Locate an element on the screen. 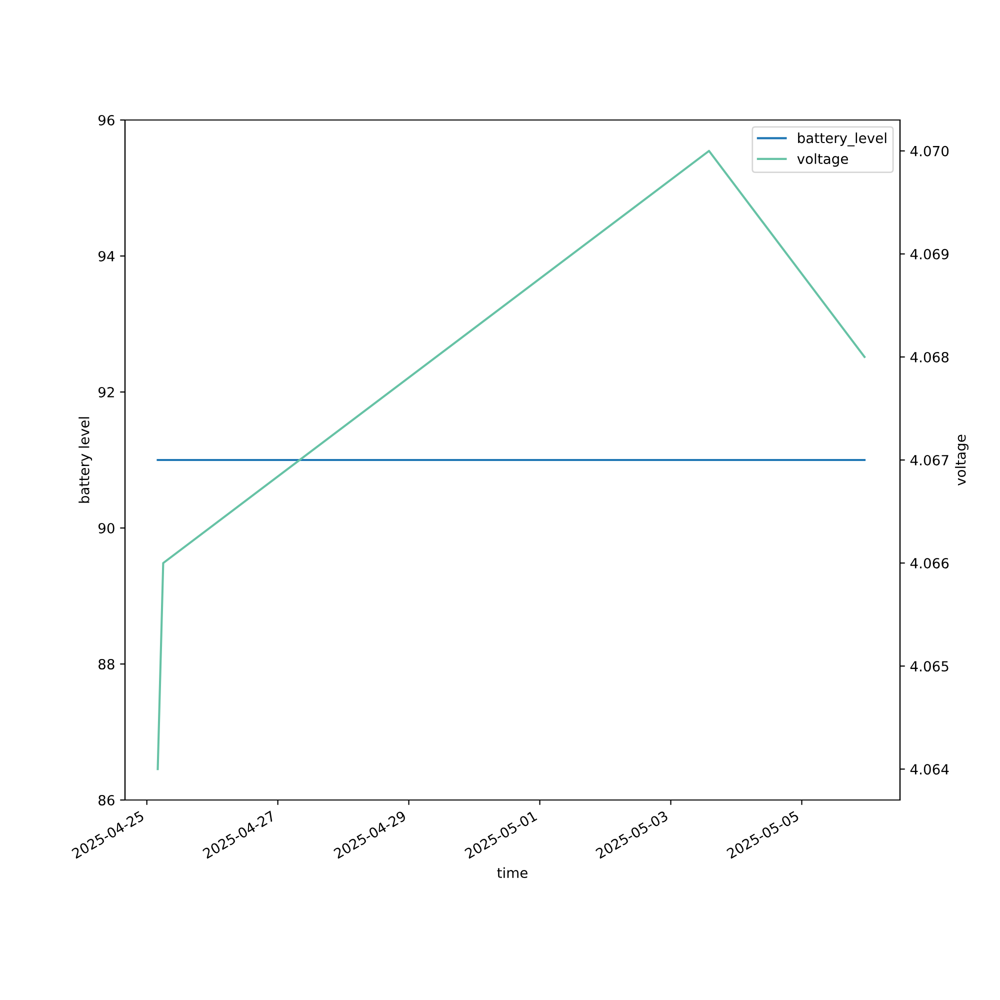 Image resolution: width=1000 pixels, height=1000 pixels. y2-tick-label: 4.069 is located at coordinates (929, 254).